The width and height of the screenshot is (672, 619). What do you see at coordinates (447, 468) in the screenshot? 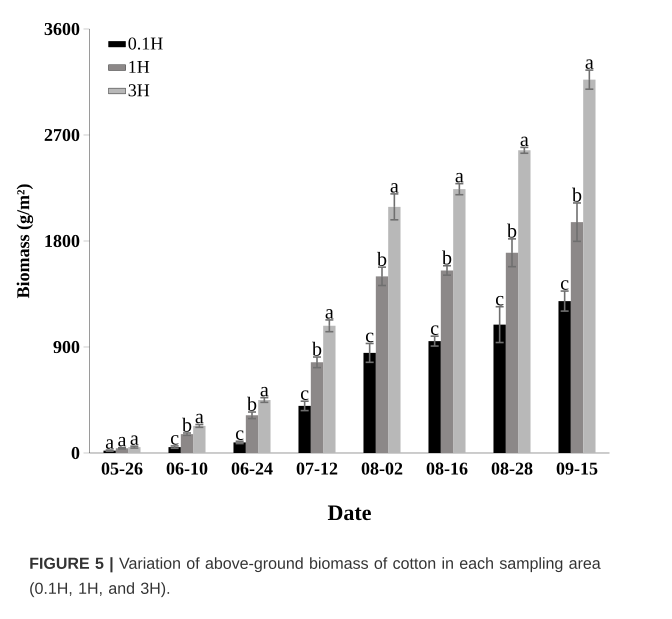
I see `x-tick-label: 08-16` at bounding box center [447, 468].